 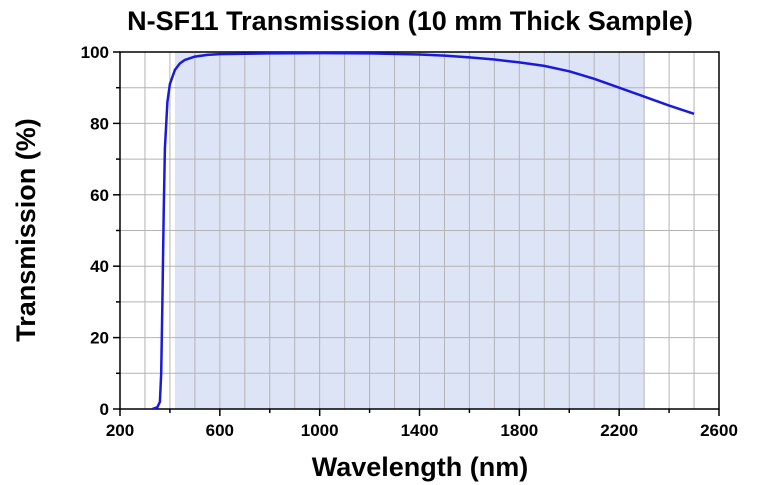 I want to click on y-tick-label: 100, so click(x=95, y=52).